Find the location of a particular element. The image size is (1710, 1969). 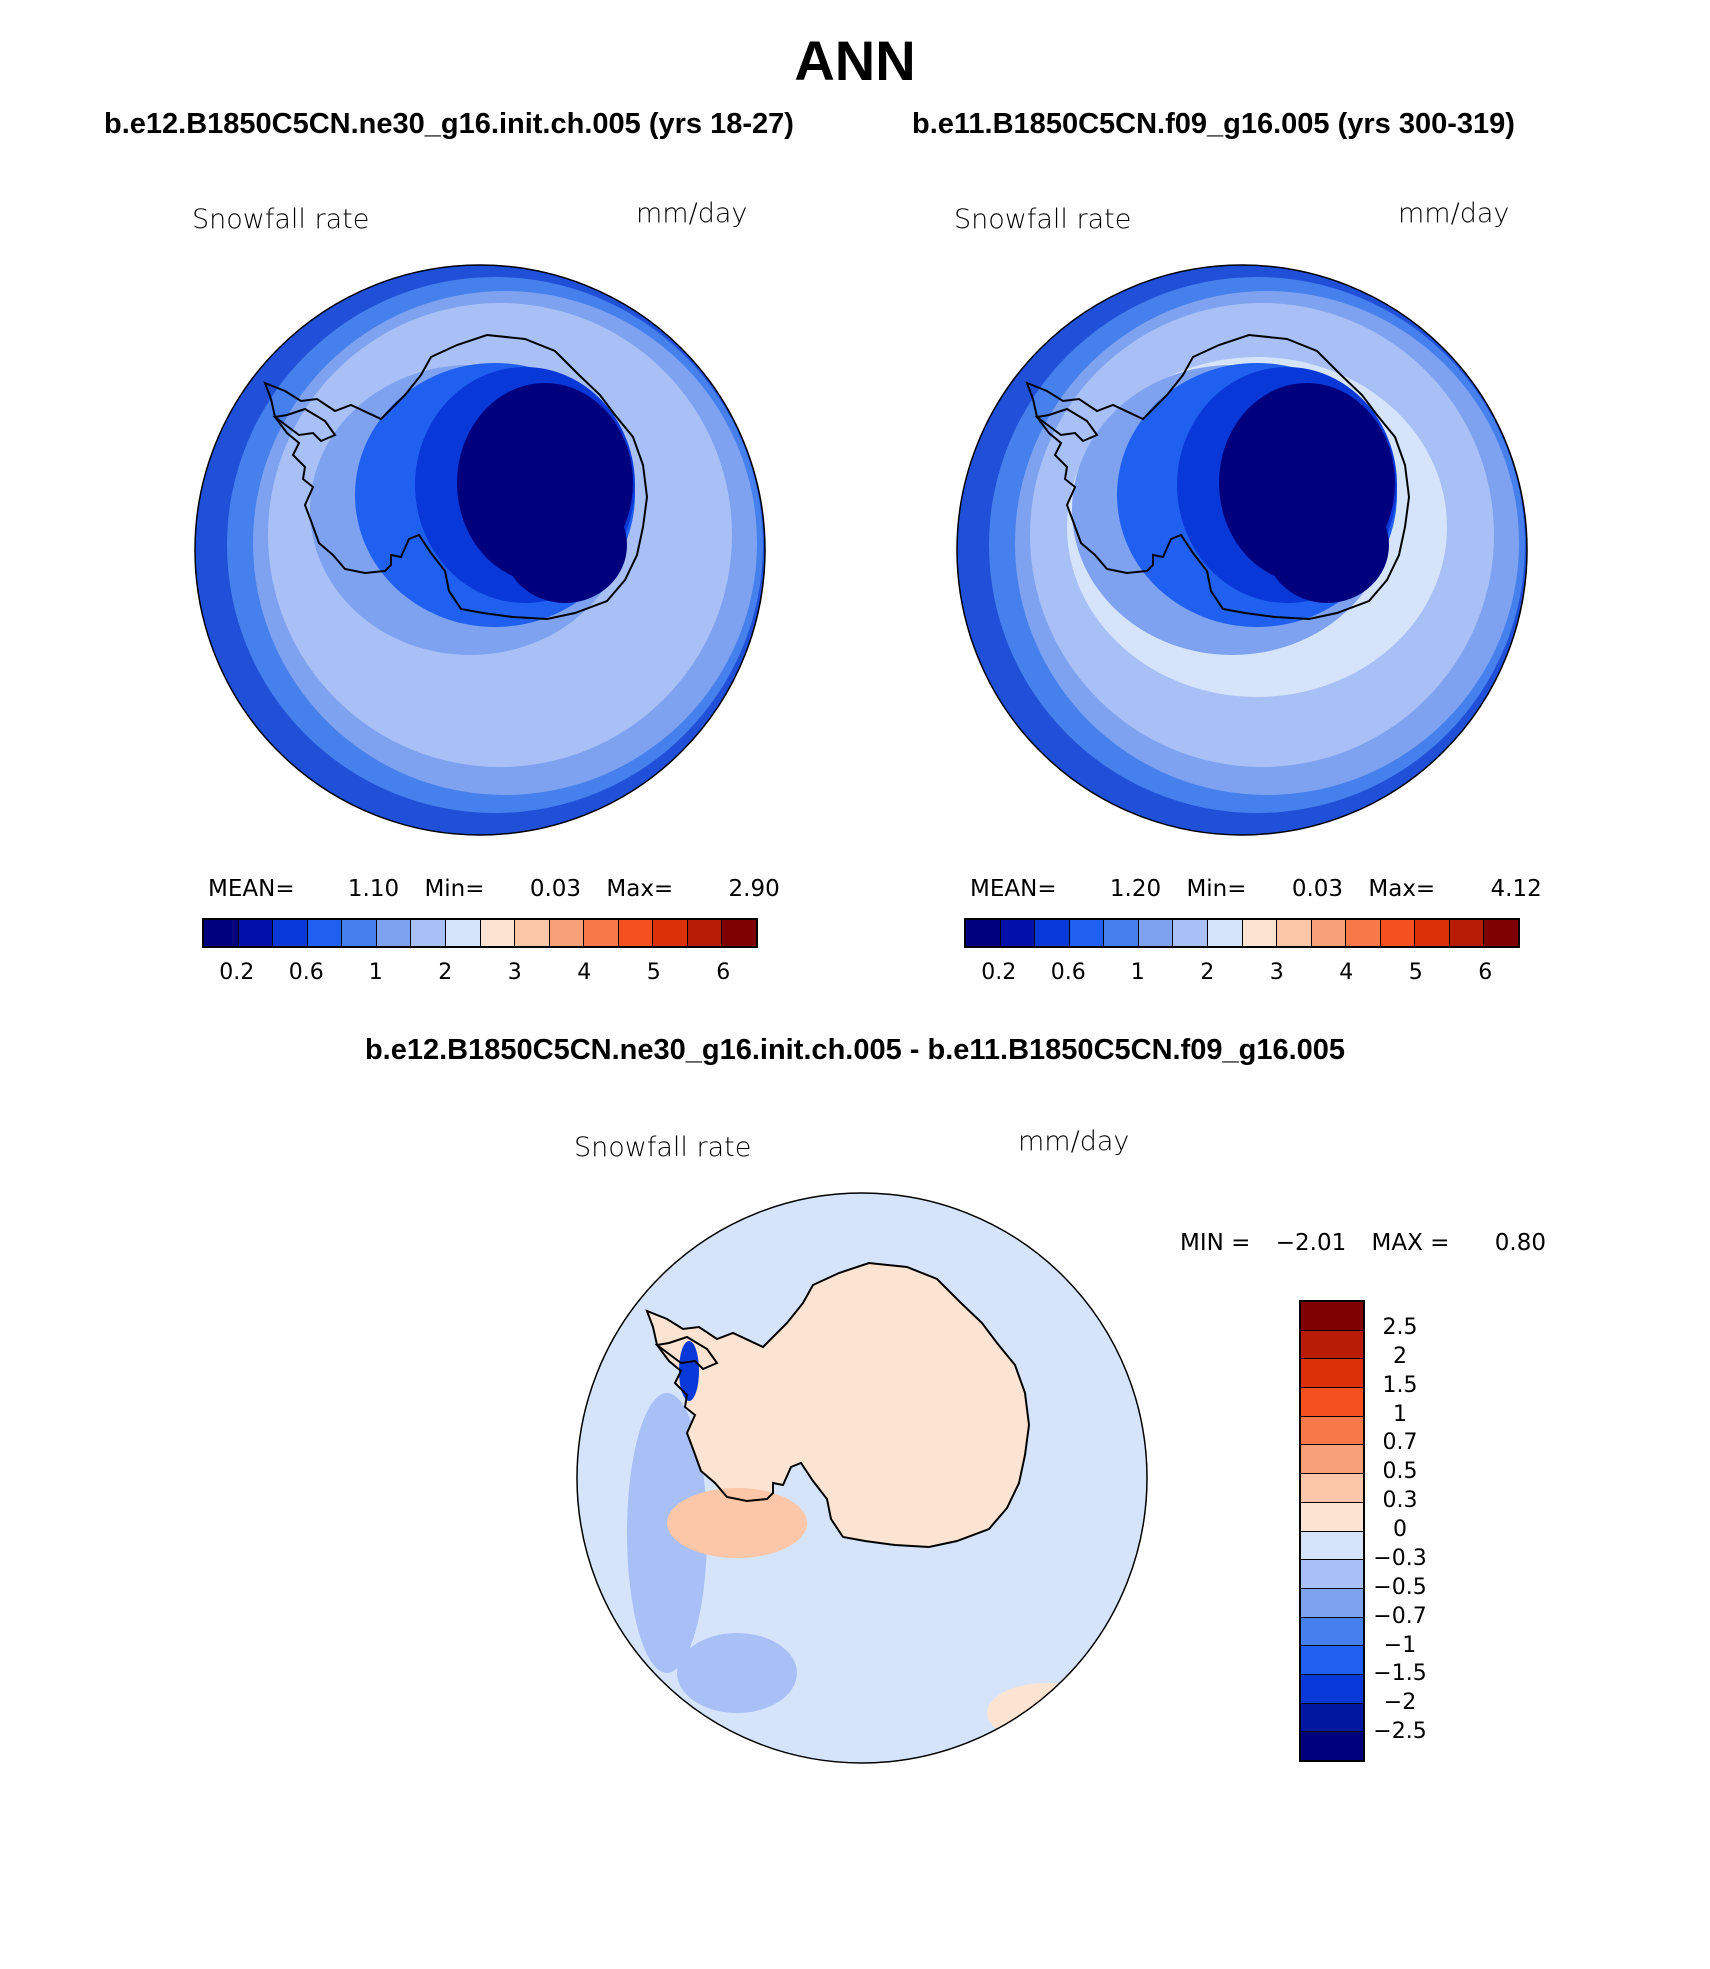

panel1-polar-map is located at coordinates (480, 550).